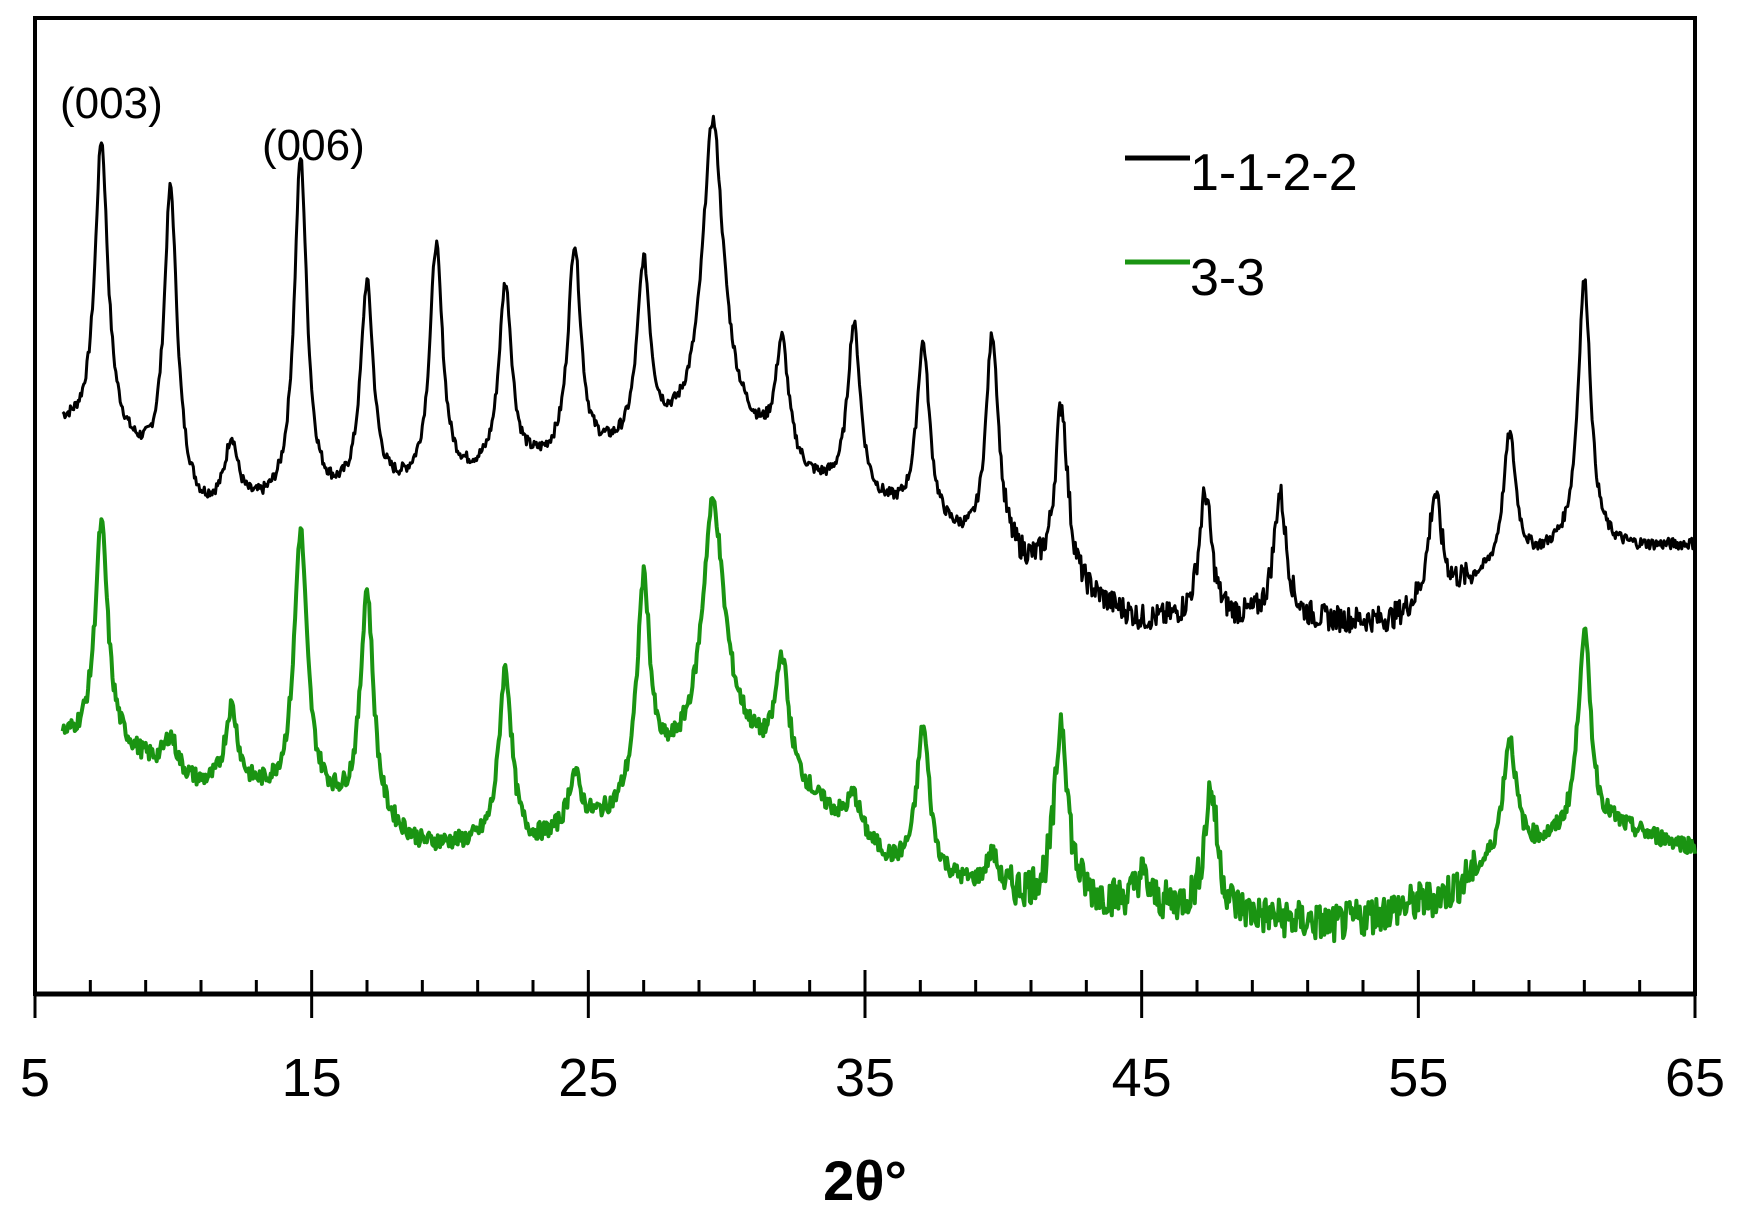  I want to click on x-tick-label: 25, so click(588, 1078).